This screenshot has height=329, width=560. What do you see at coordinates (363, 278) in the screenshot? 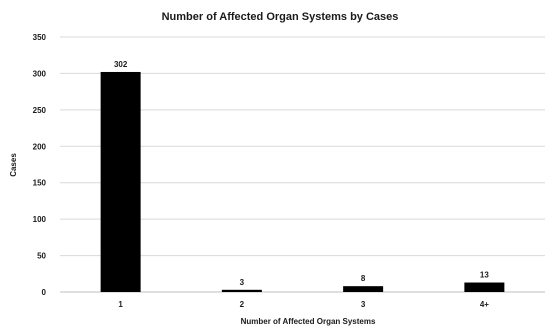
I see `data-label-3: 8` at bounding box center [363, 278].